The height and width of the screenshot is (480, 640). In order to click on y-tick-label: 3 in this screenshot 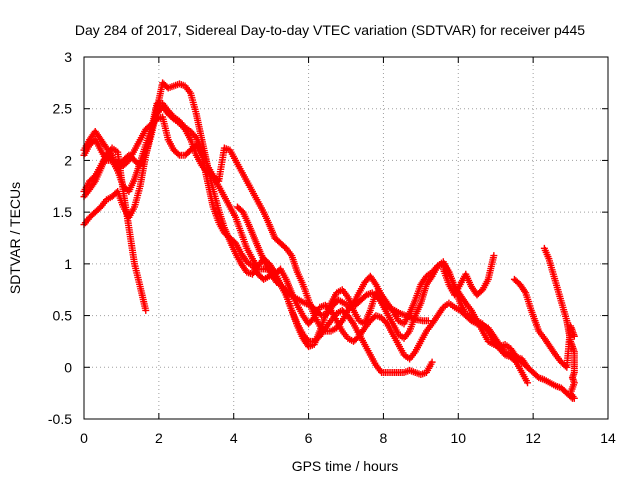, I will do `click(68, 57)`.